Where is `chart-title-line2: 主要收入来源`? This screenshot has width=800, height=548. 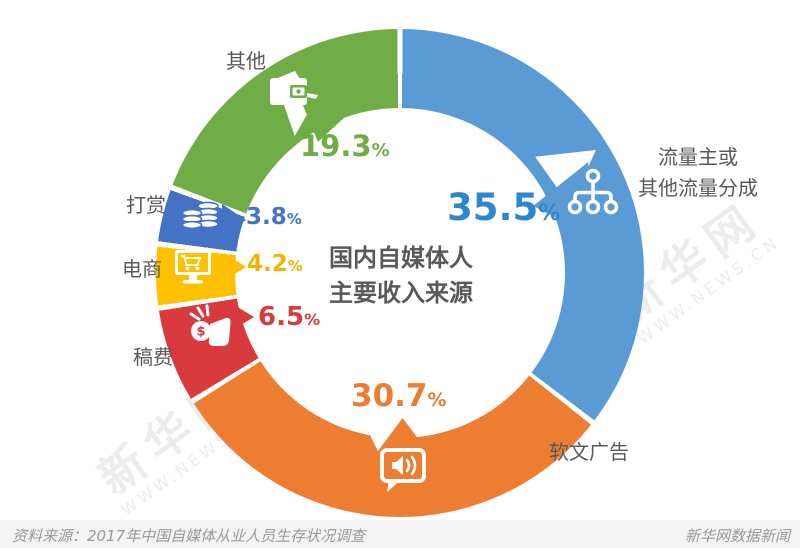 chart-title-line2: 主要收入来源 is located at coordinates (401, 293).